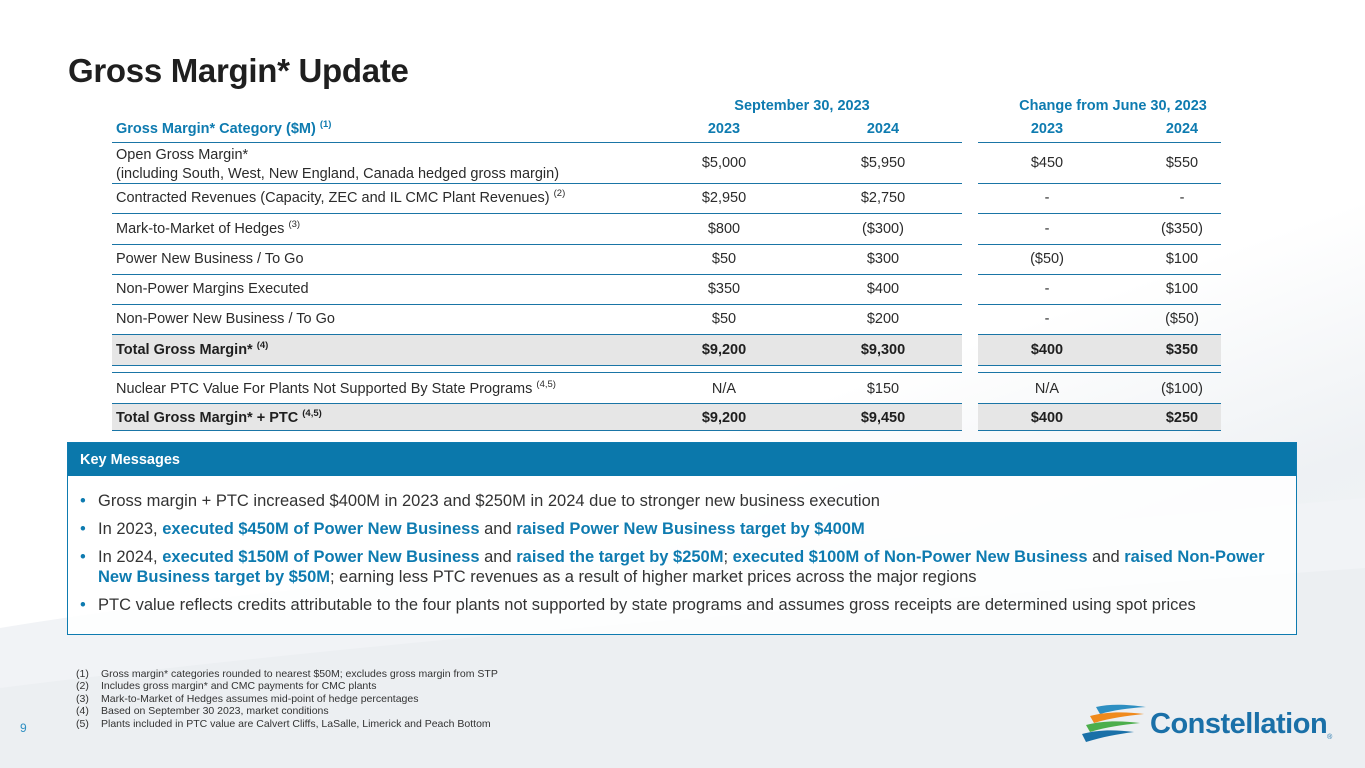 The width and height of the screenshot is (1365, 768). Describe the element at coordinates (682, 459) in the screenshot. I see `key-messages-header: Key Messages` at that location.